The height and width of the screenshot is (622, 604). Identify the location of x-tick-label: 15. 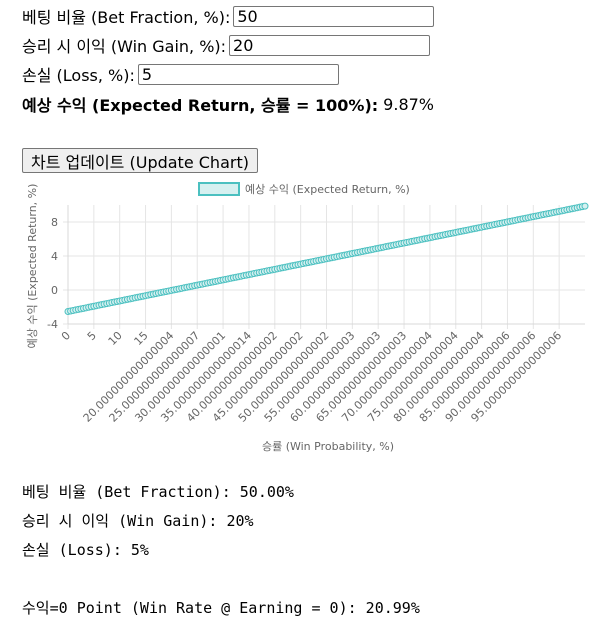
(141, 338).